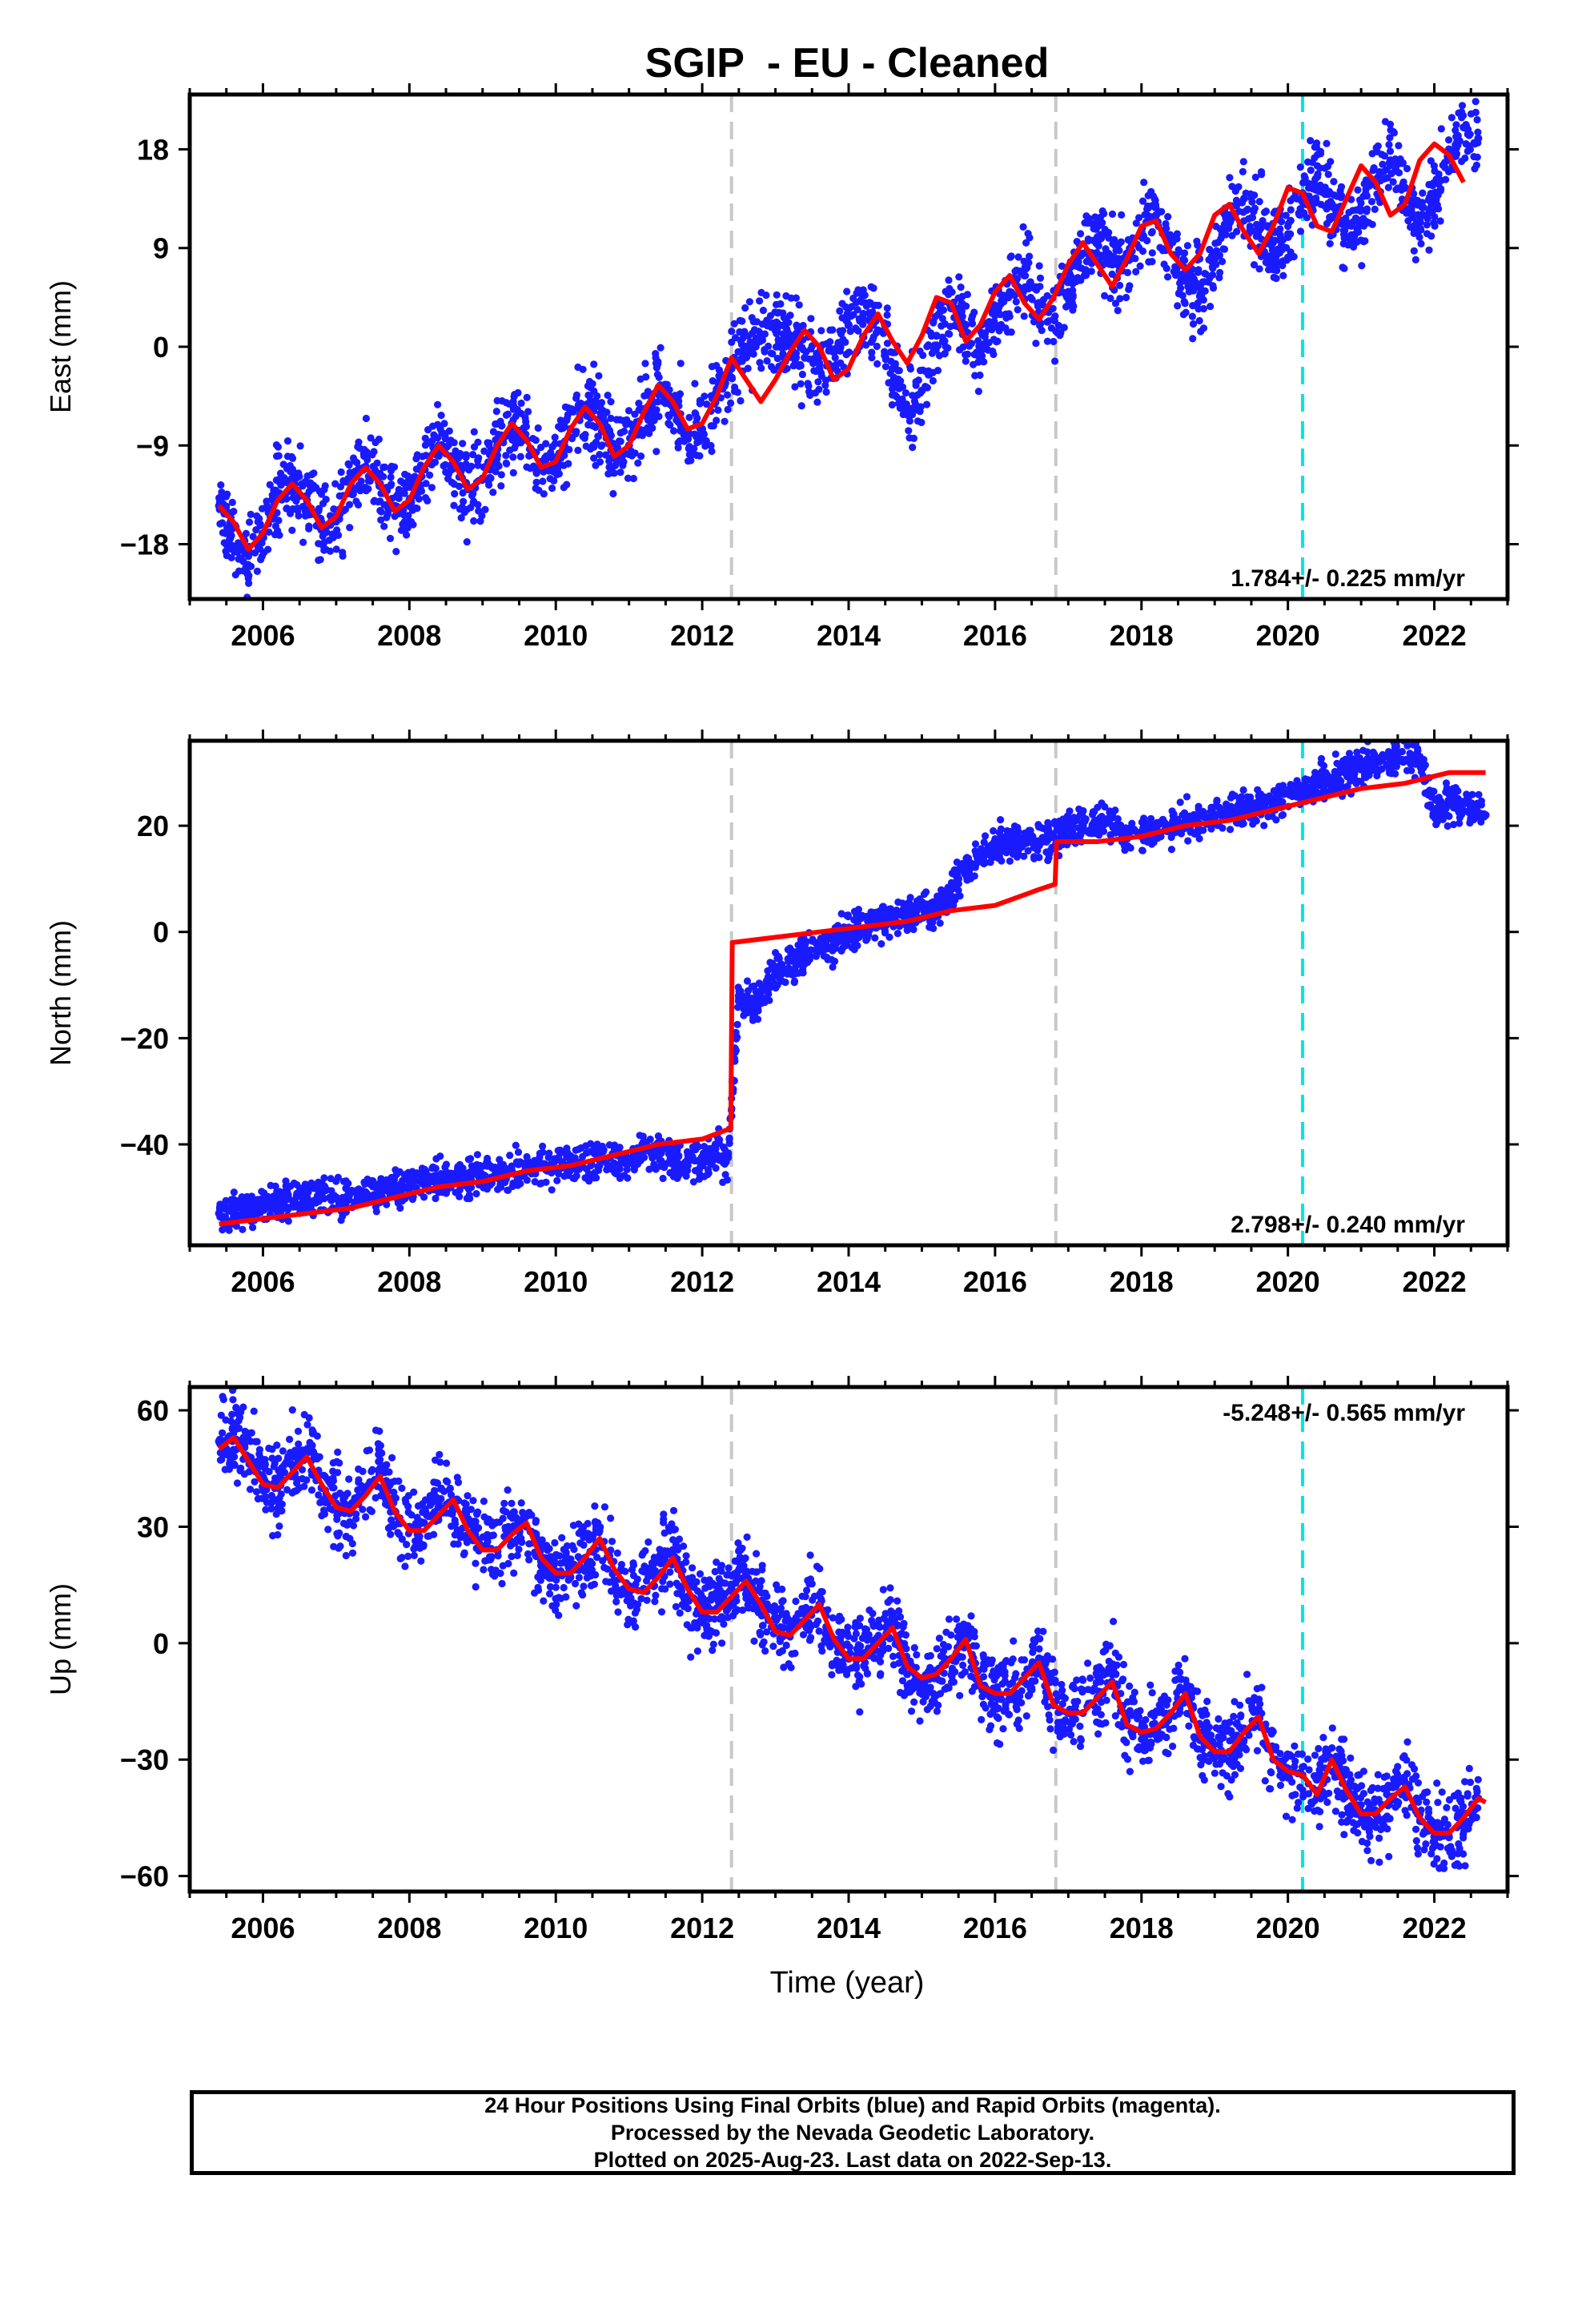  Describe the element at coordinates (995, 635) in the screenshot. I see `x-tick-label: 2016` at that location.